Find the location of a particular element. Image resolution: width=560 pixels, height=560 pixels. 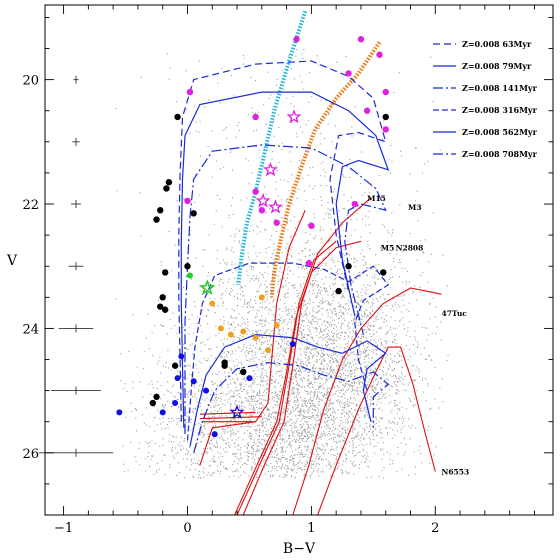

y-tick-label-1: 22 is located at coordinates (30, 205).